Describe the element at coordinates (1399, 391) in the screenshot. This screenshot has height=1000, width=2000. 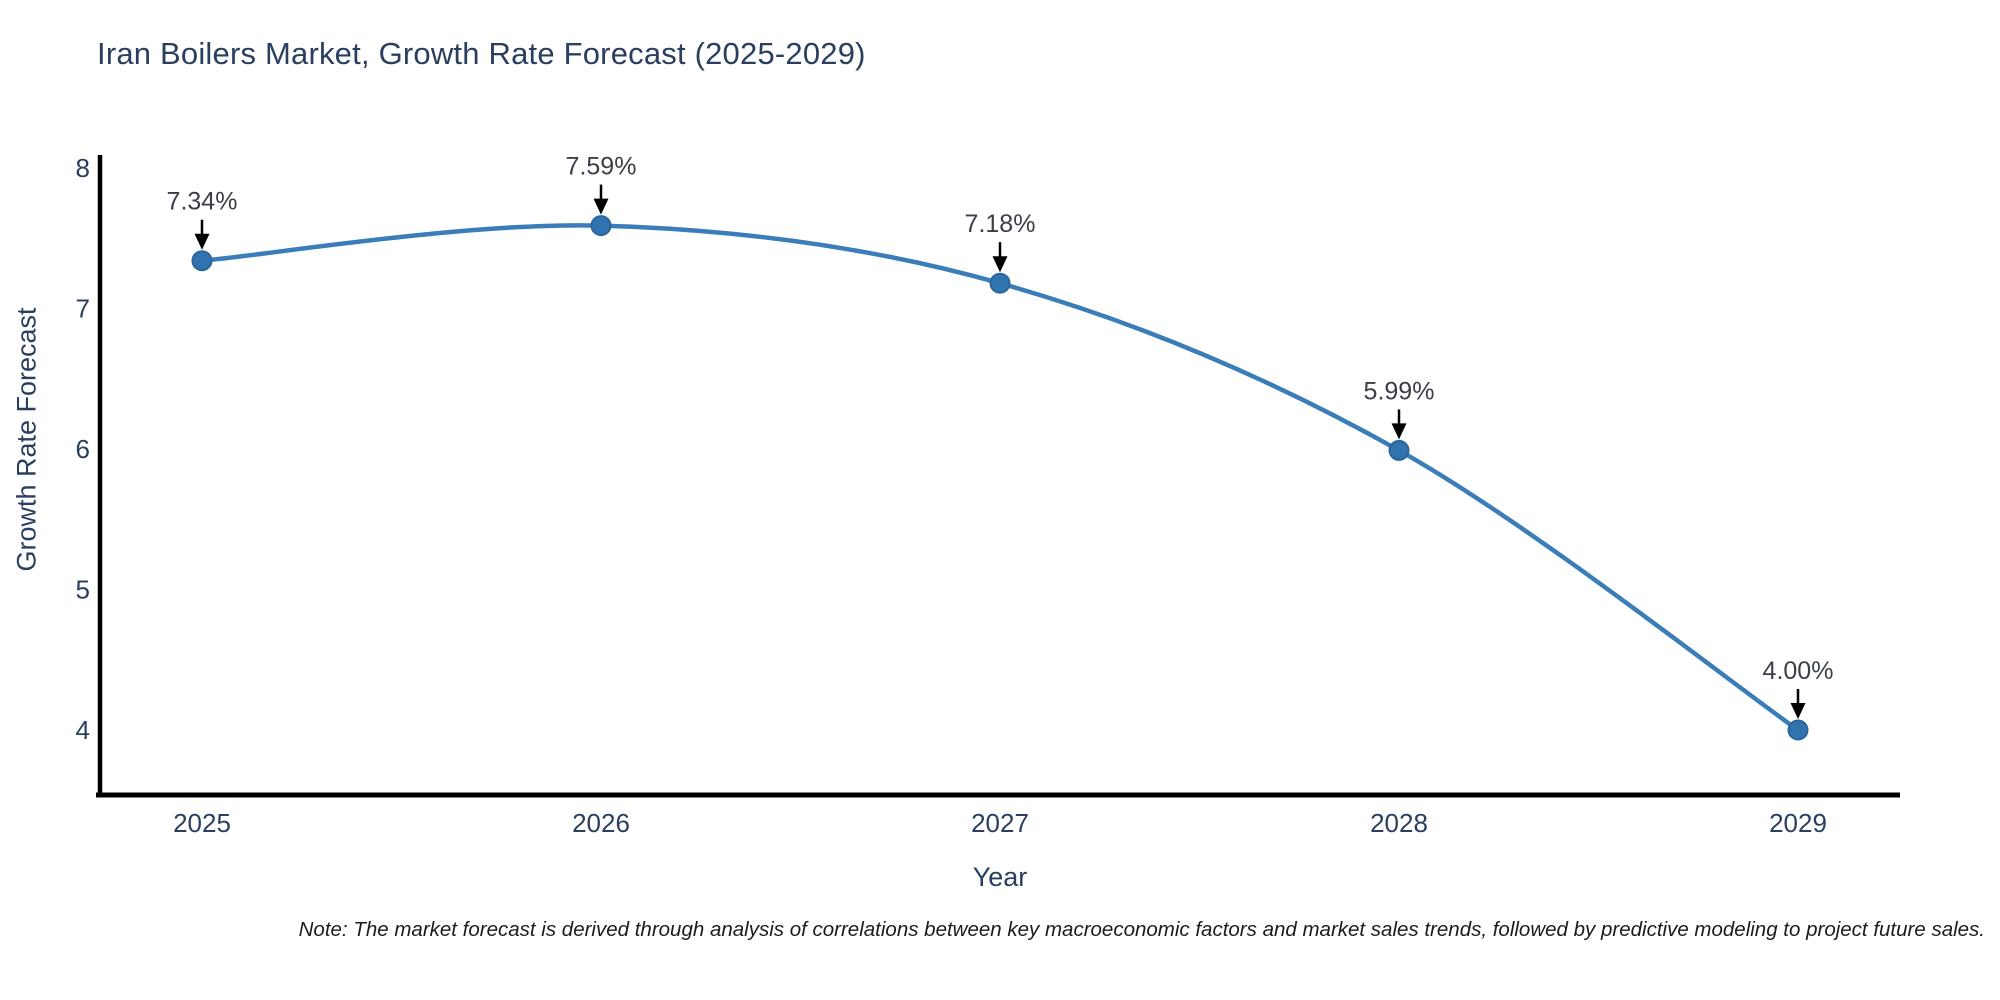
I see `data-point-label: 5.99%` at that location.